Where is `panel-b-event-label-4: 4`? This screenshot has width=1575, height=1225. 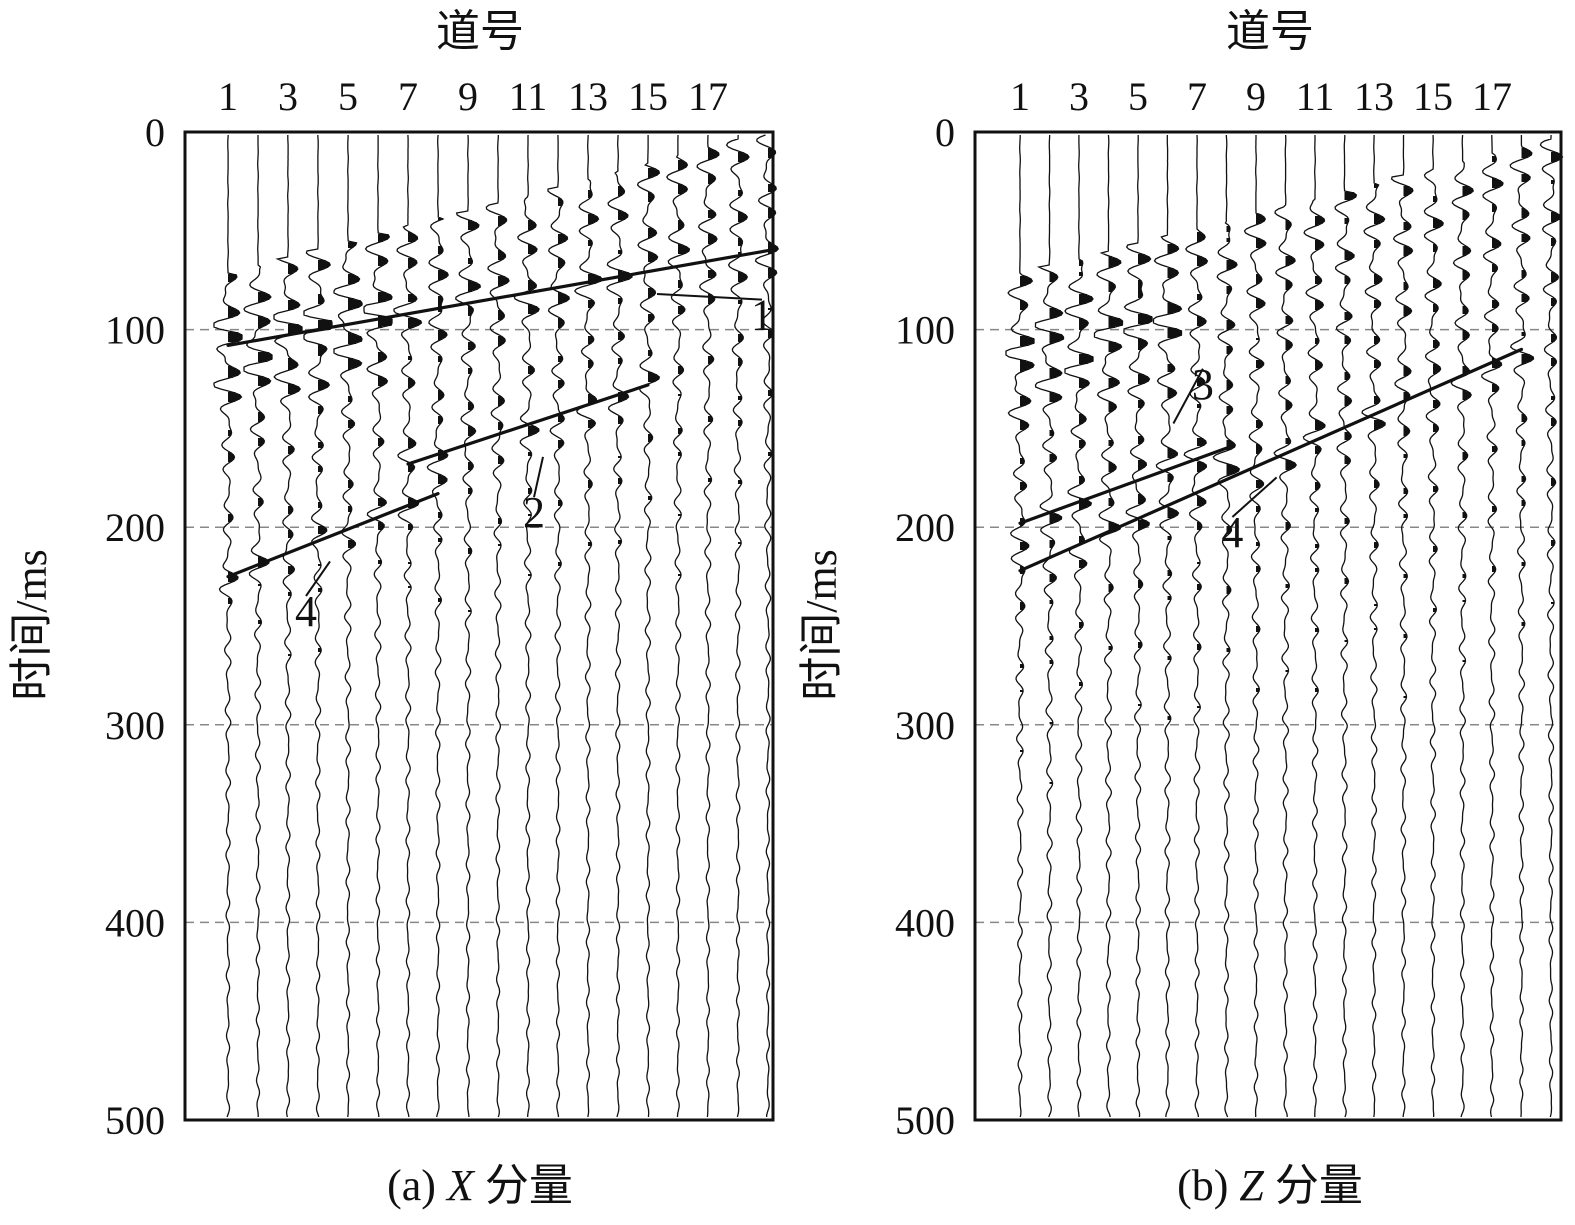
panel-b-event-label-4: 4 is located at coordinates (1232, 532).